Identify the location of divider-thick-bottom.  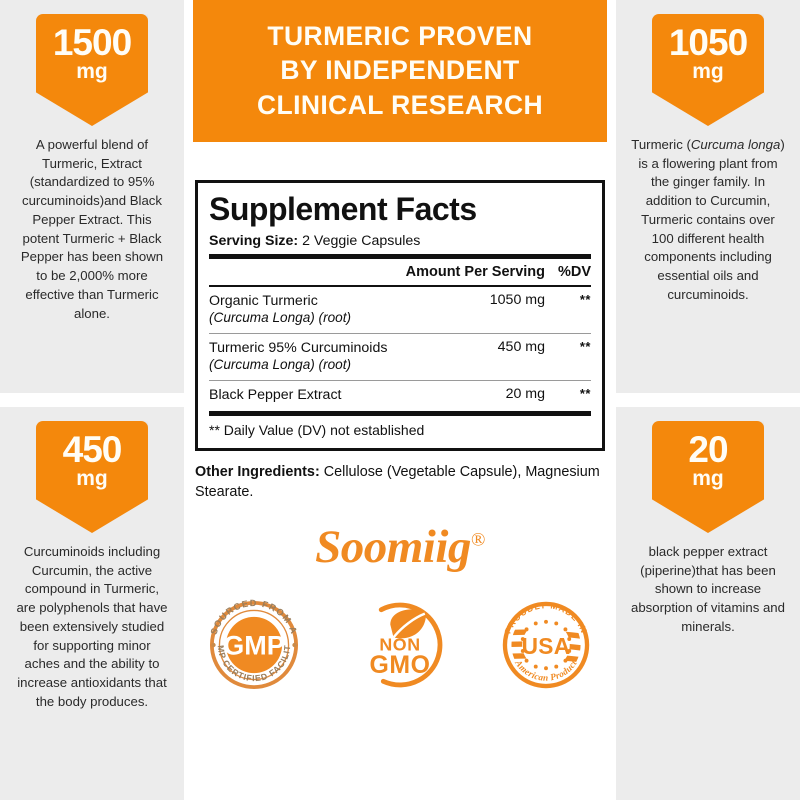
(400, 413).